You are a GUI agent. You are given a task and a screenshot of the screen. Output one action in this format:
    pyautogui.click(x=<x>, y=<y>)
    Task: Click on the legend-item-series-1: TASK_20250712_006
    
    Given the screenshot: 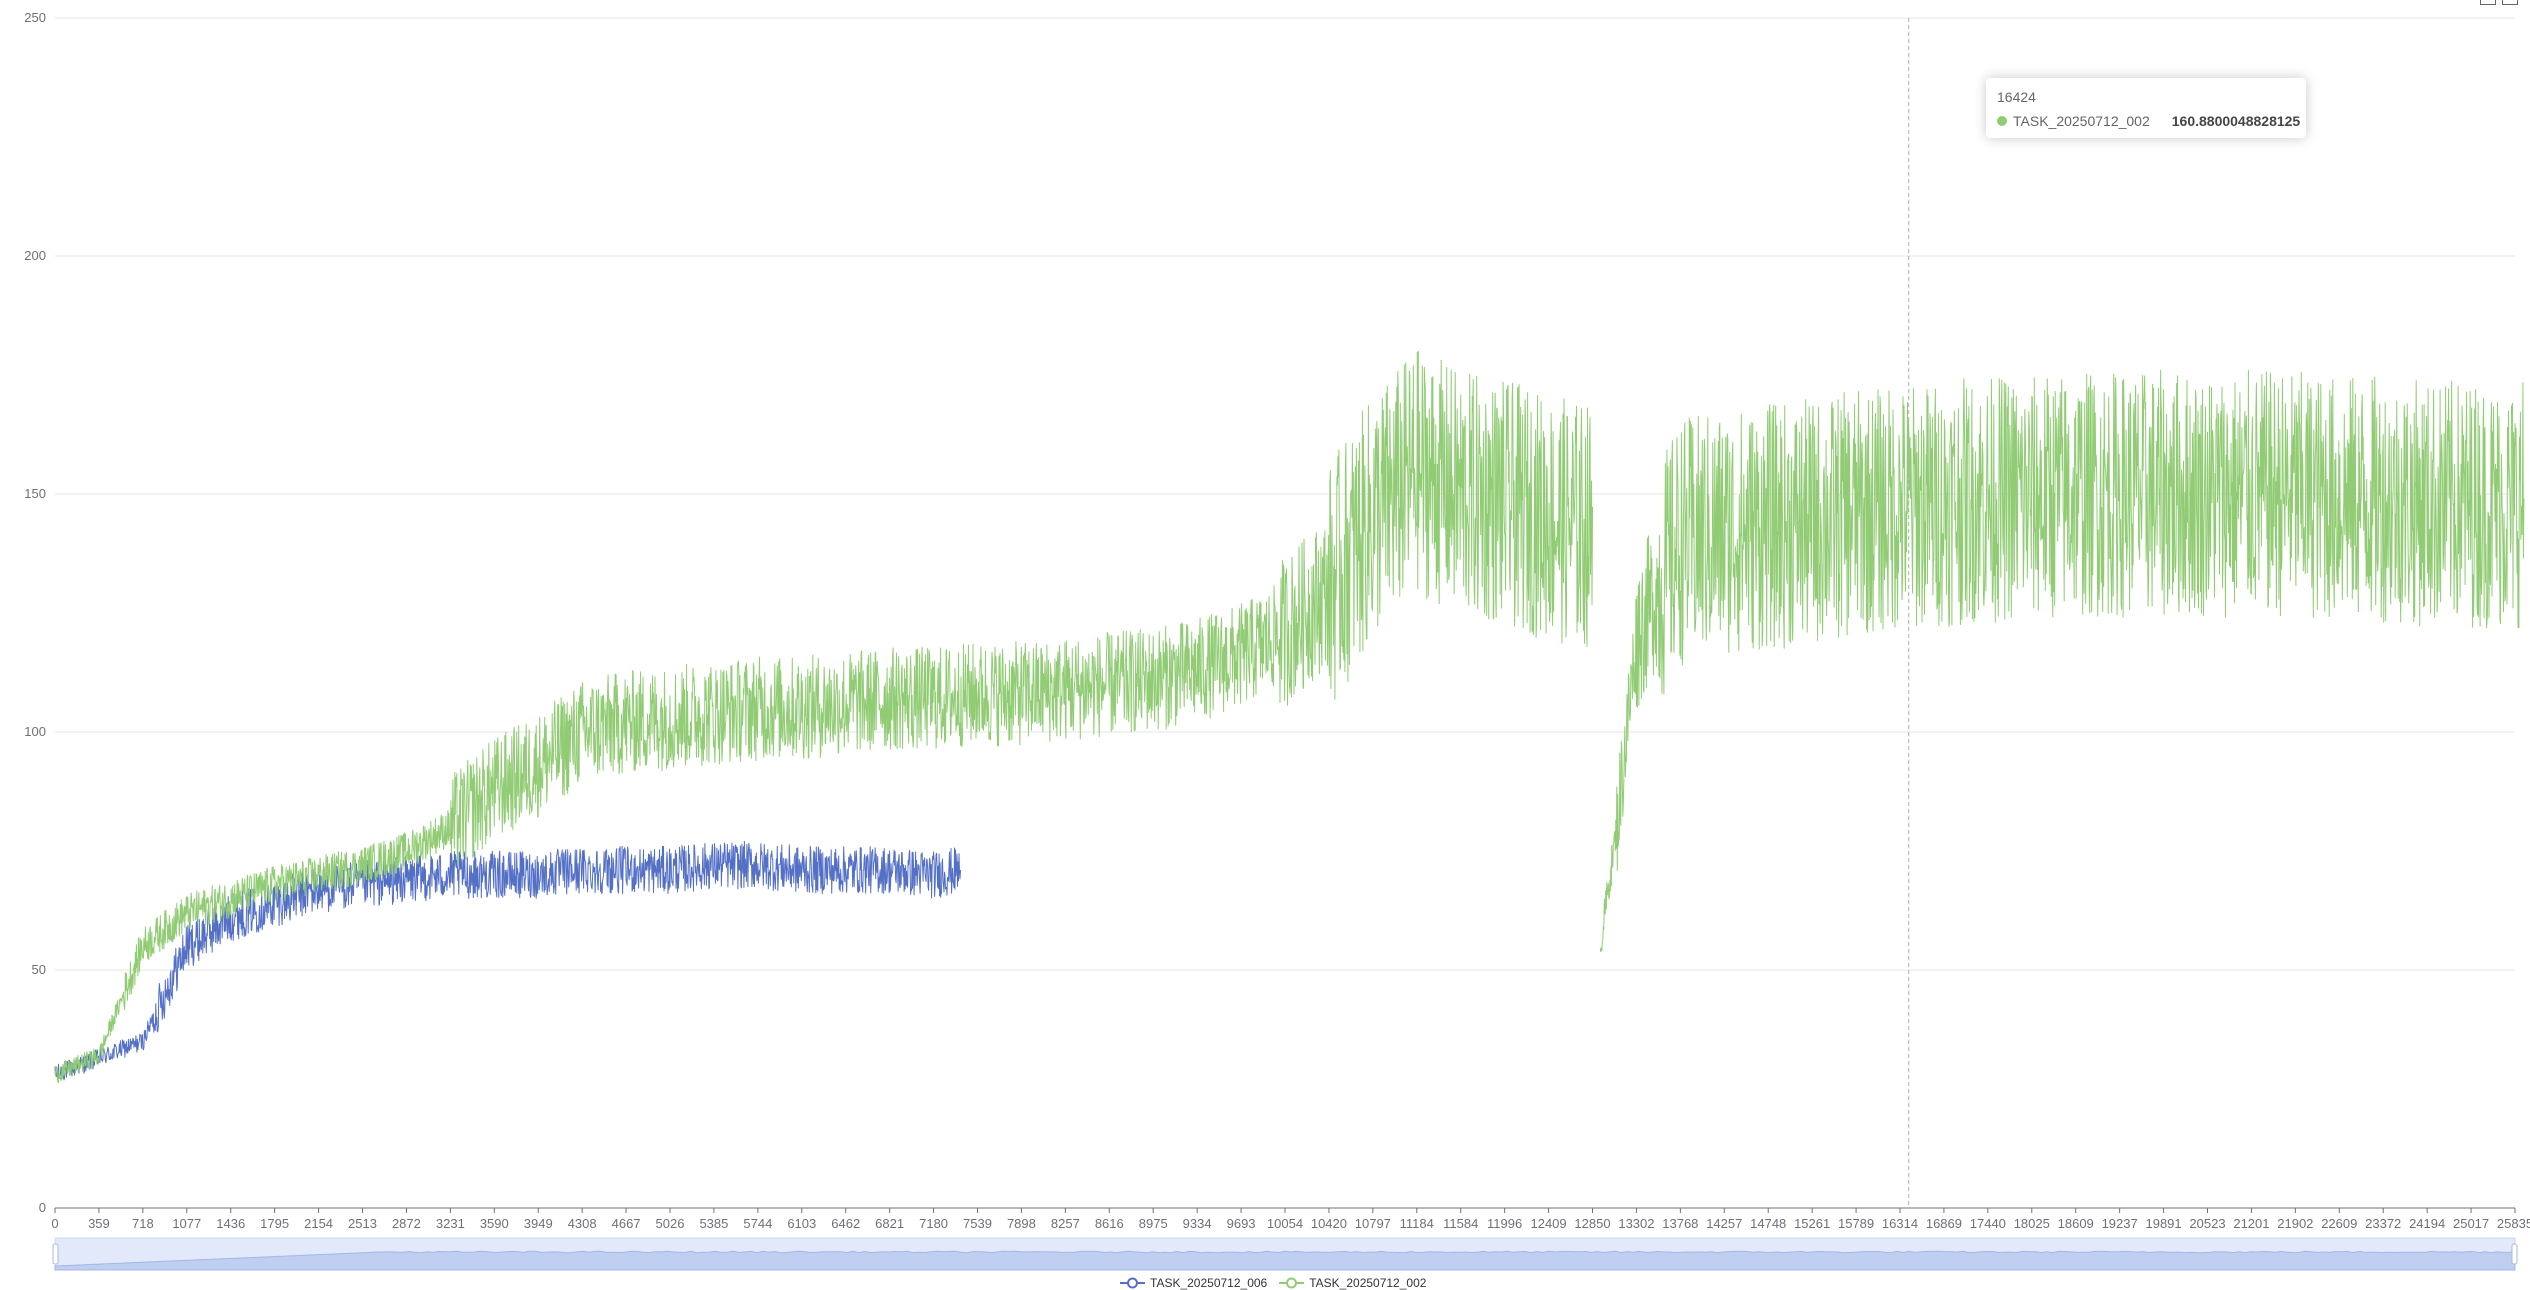 What is the action you would take?
    pyautogui.click(x=1193, y=1283)
    